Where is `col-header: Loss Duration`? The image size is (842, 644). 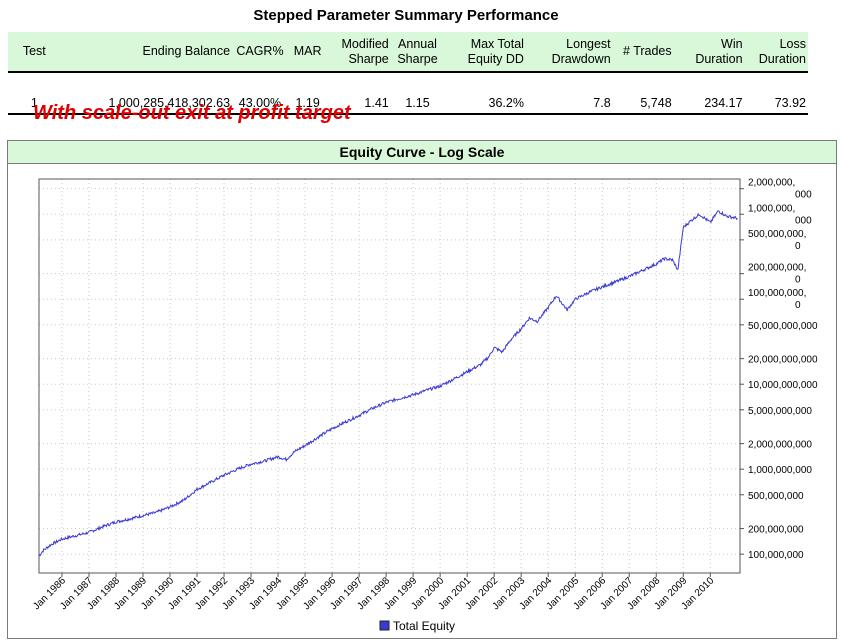
col-header: Loss Duration is located at coordinates (776, 52).